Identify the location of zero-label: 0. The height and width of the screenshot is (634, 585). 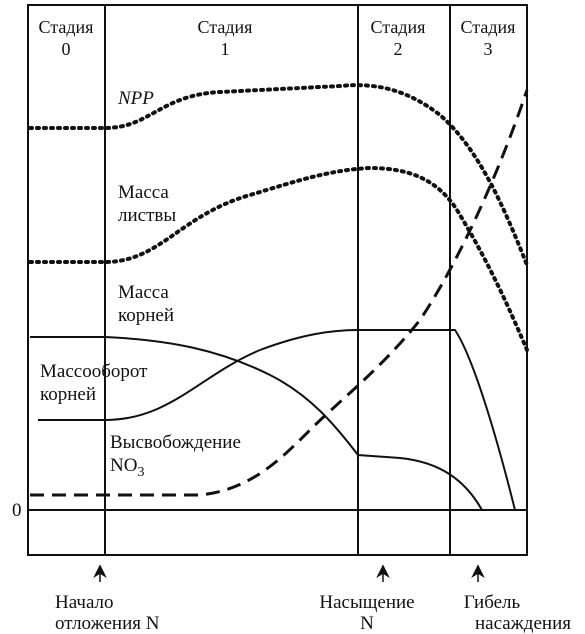
(17, 510).